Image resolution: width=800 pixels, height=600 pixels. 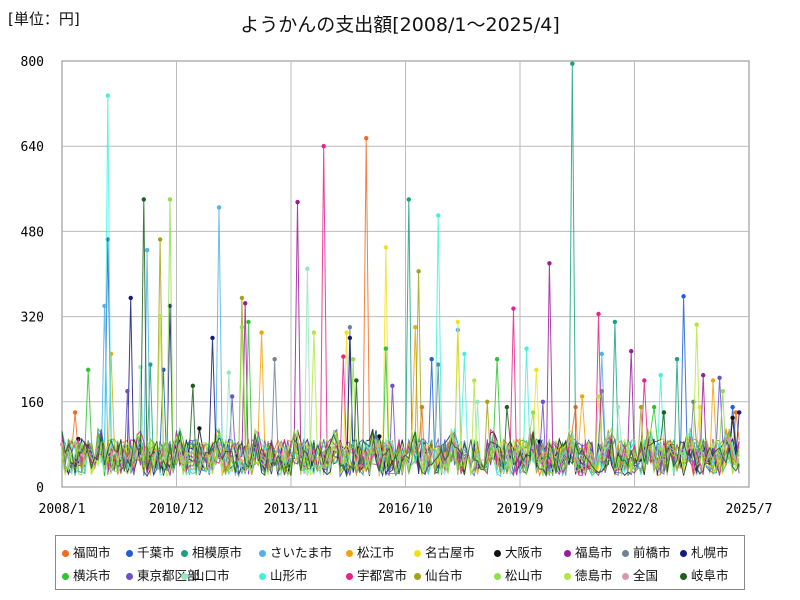 What do you see at coordinates (450, 552) in the screenshot?
I see `legend-label: 名古屋市` at bounding box center [450, 552].